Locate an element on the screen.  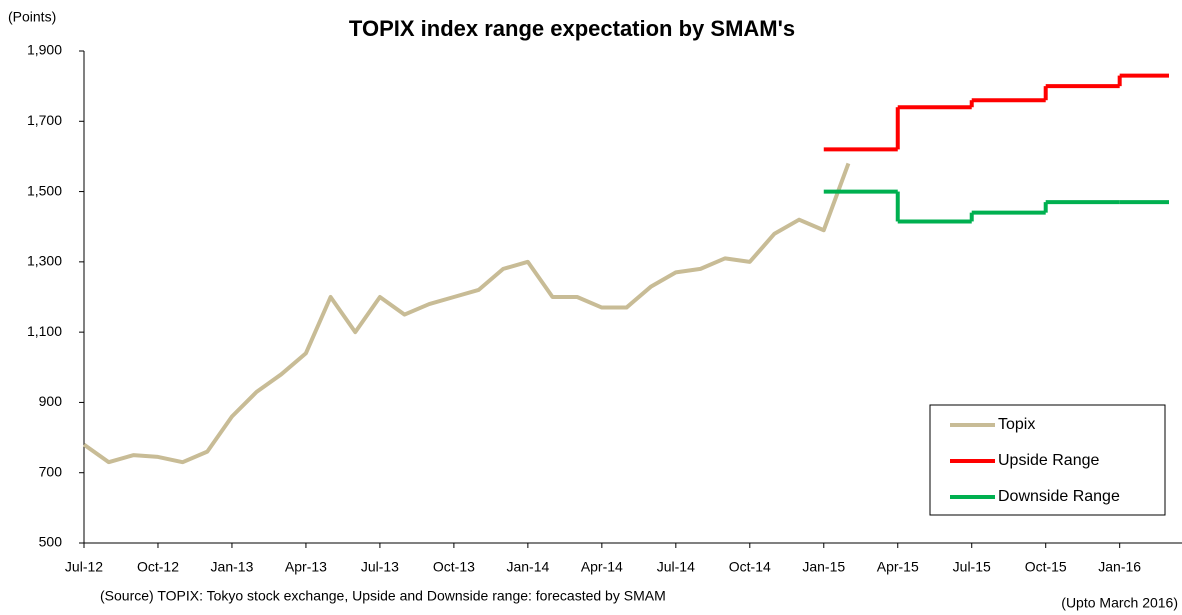
y-axis-label: (Points) is located at coordinates (32, 17).